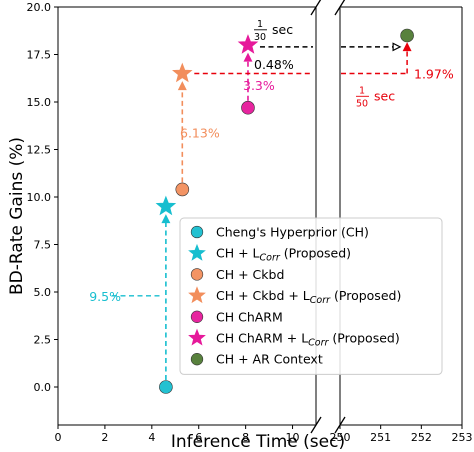 The height and width of the screenshot is (452, 474). What do you see at coordinates (407, 47) in the screenshot?
I see `red-arrow-head` at bounding box center [407, 47].